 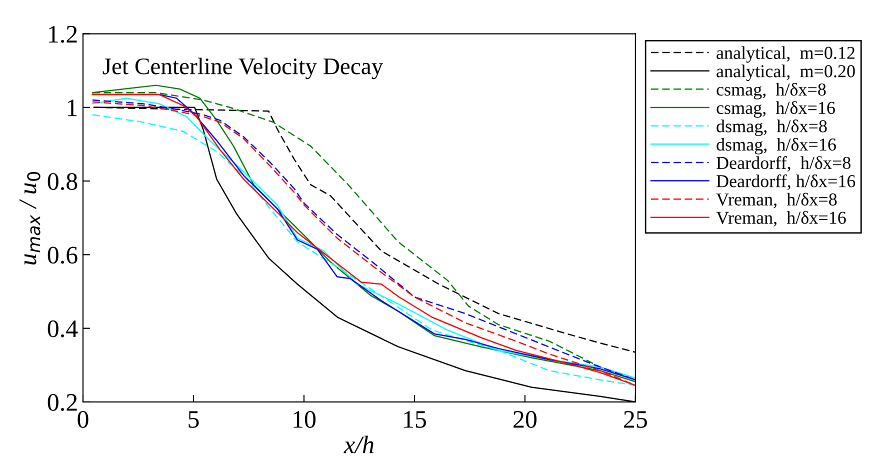 What do you see at coordinates (776, 146) in the screenshot?
I see `legend-label: dsmag, h/δx=16` at bounding box center [776, 146].